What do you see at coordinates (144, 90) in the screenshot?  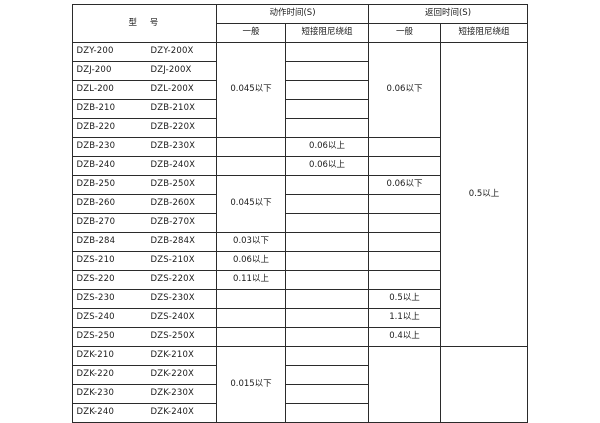 I see `cell-model: DZL-200 DZL-200X` at bounding box center [144, 90].